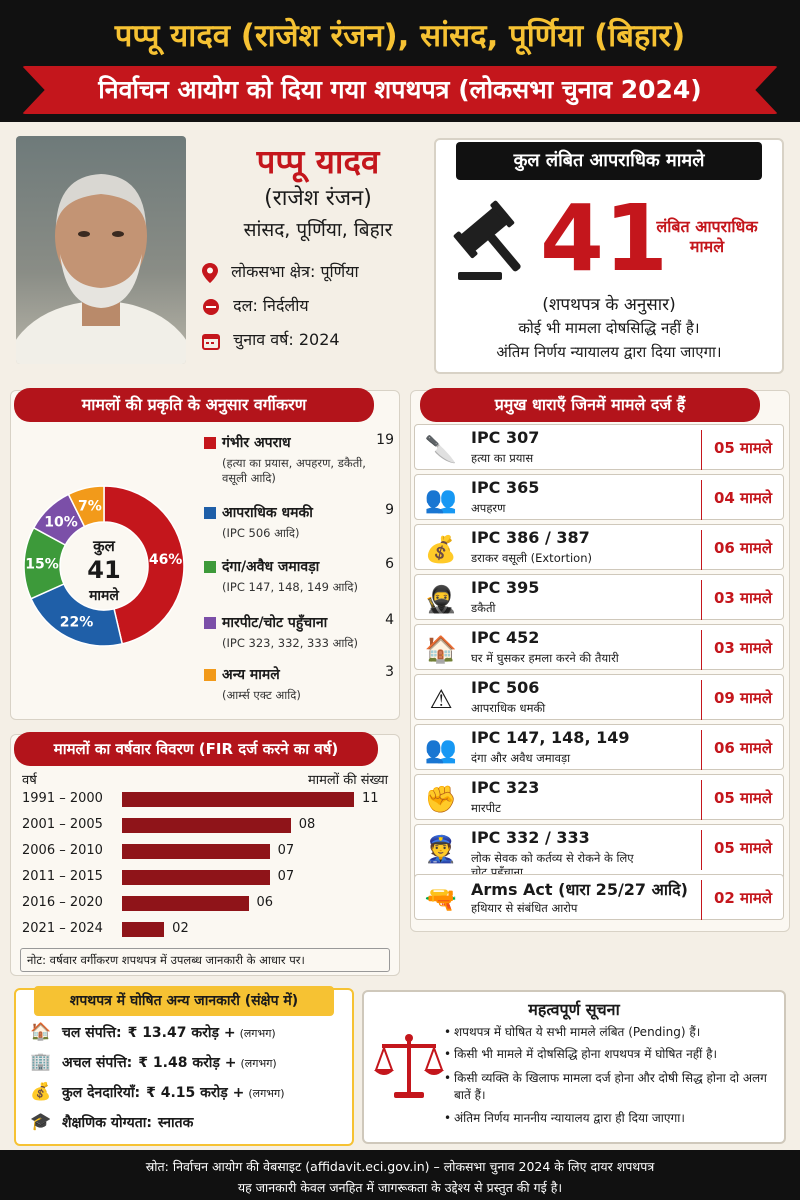 This screenshot has width=800, height=1200. Describe the element at coordinates (271, 339) in the screenshot. I see `election-year-row: चुनाव वर्ष: 2024` at that location.